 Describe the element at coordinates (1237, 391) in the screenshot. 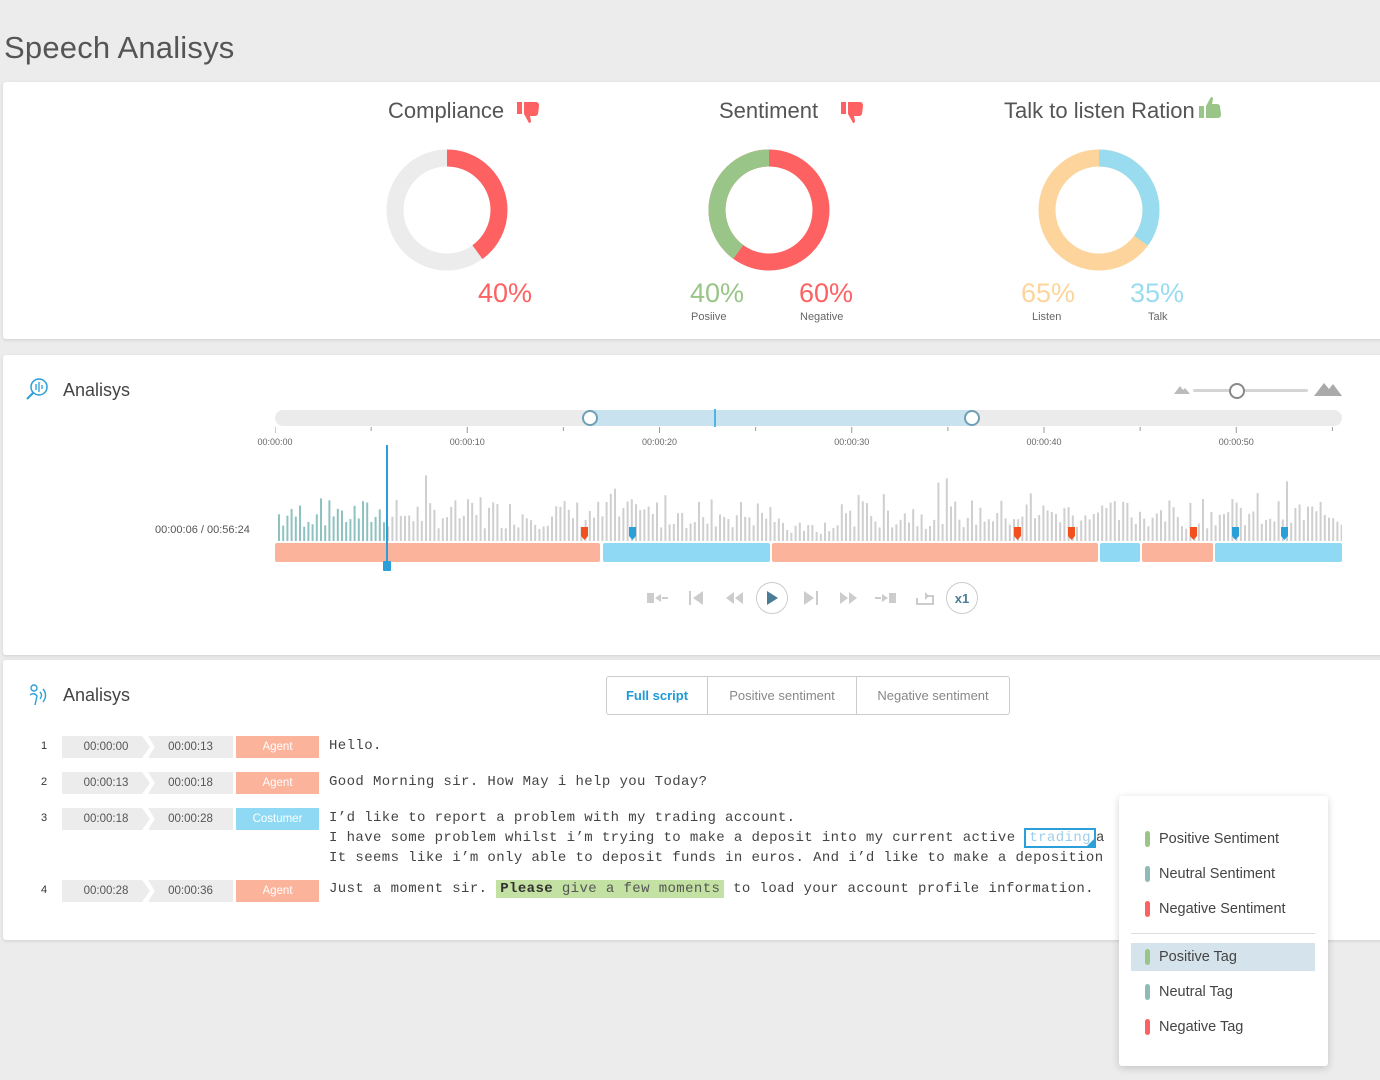

I see `zoom-slider-handle` at that location.